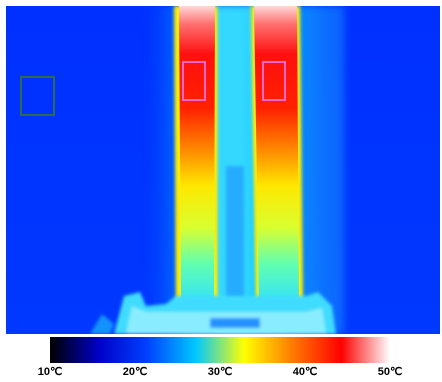 Image resolution: width=442 pixels, height=382 pixels. What do you see at coordinates (276, 157) in the screenshot?
I see `right-heated-strip` at bounding box center [276, 157].